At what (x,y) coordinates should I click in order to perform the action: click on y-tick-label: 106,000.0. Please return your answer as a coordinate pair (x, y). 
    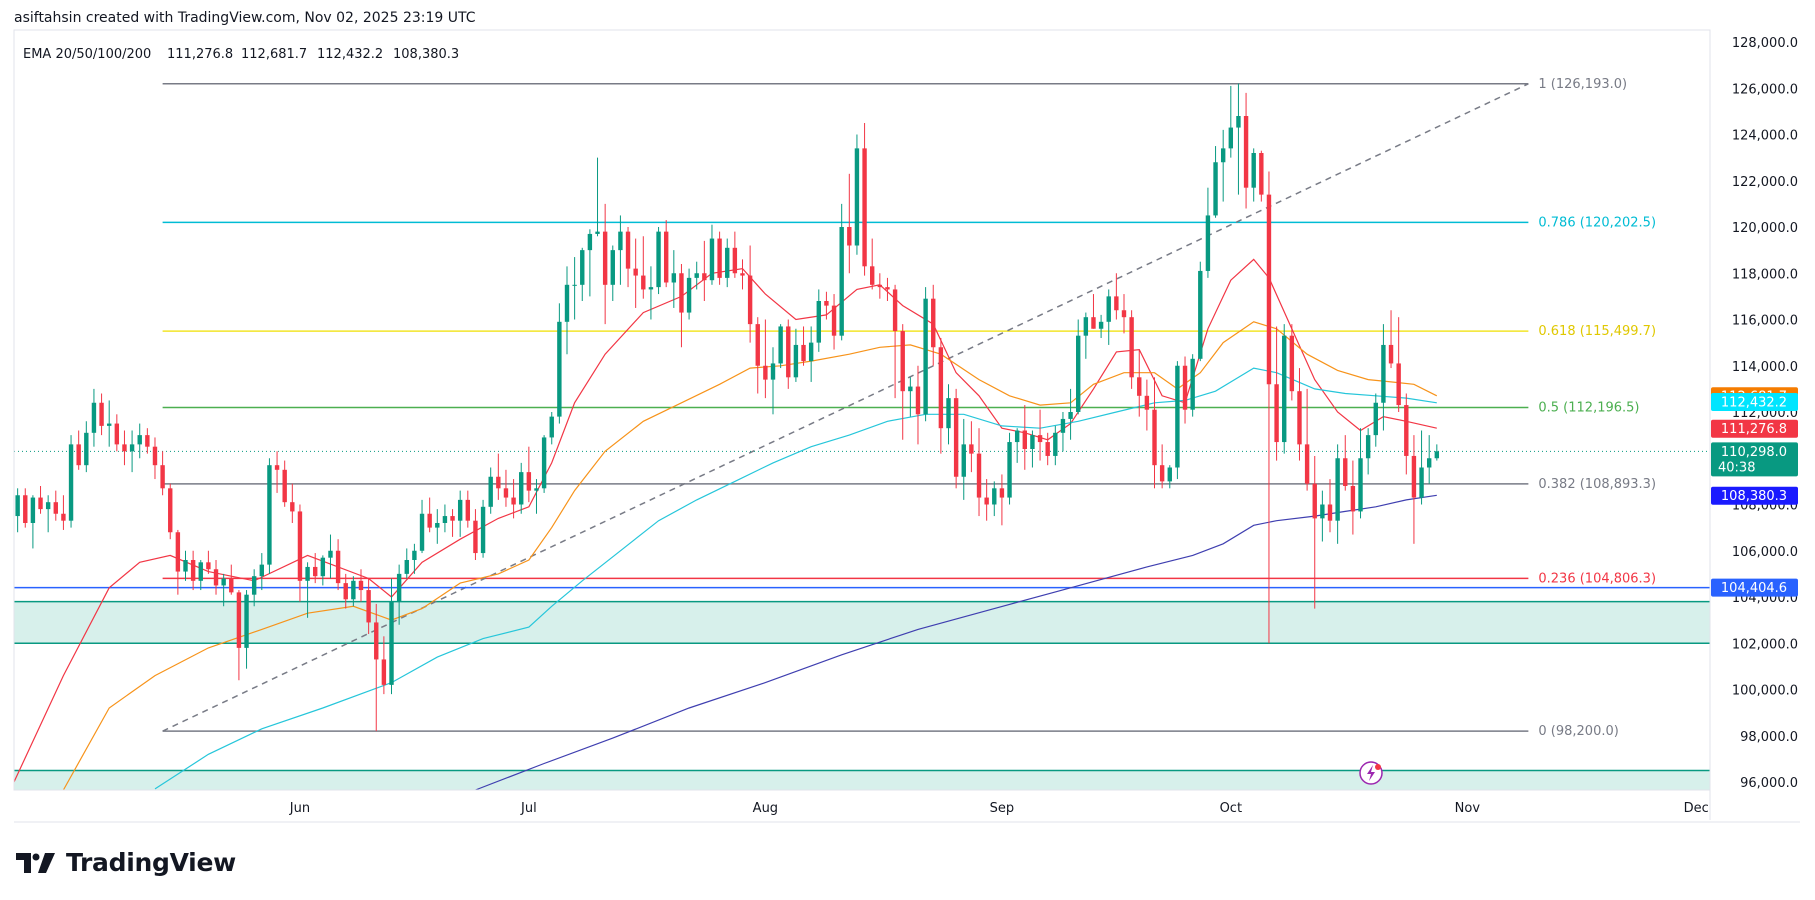
    Looking at the image, I should click on (1765, 552).